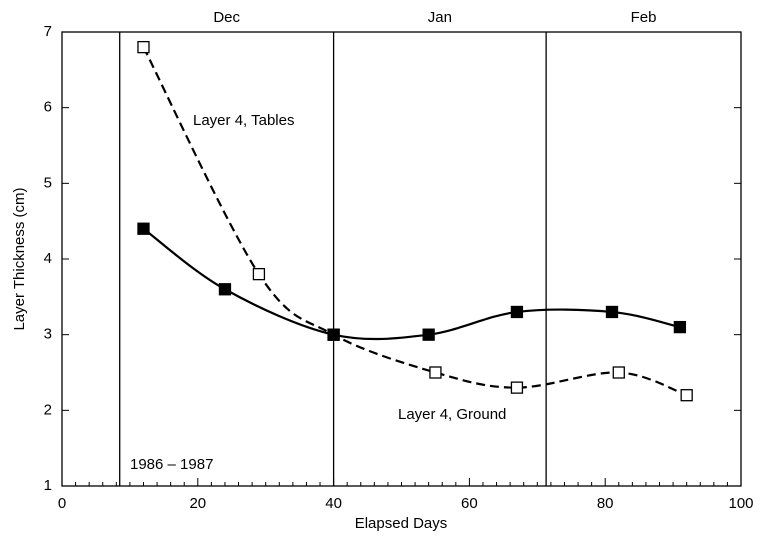 The height and width of the screenshot is (542, 761). What do you see at coordinates (226, 17) in the screenshot?
I see `month-label: Dec` at bounding box center [226, 17].